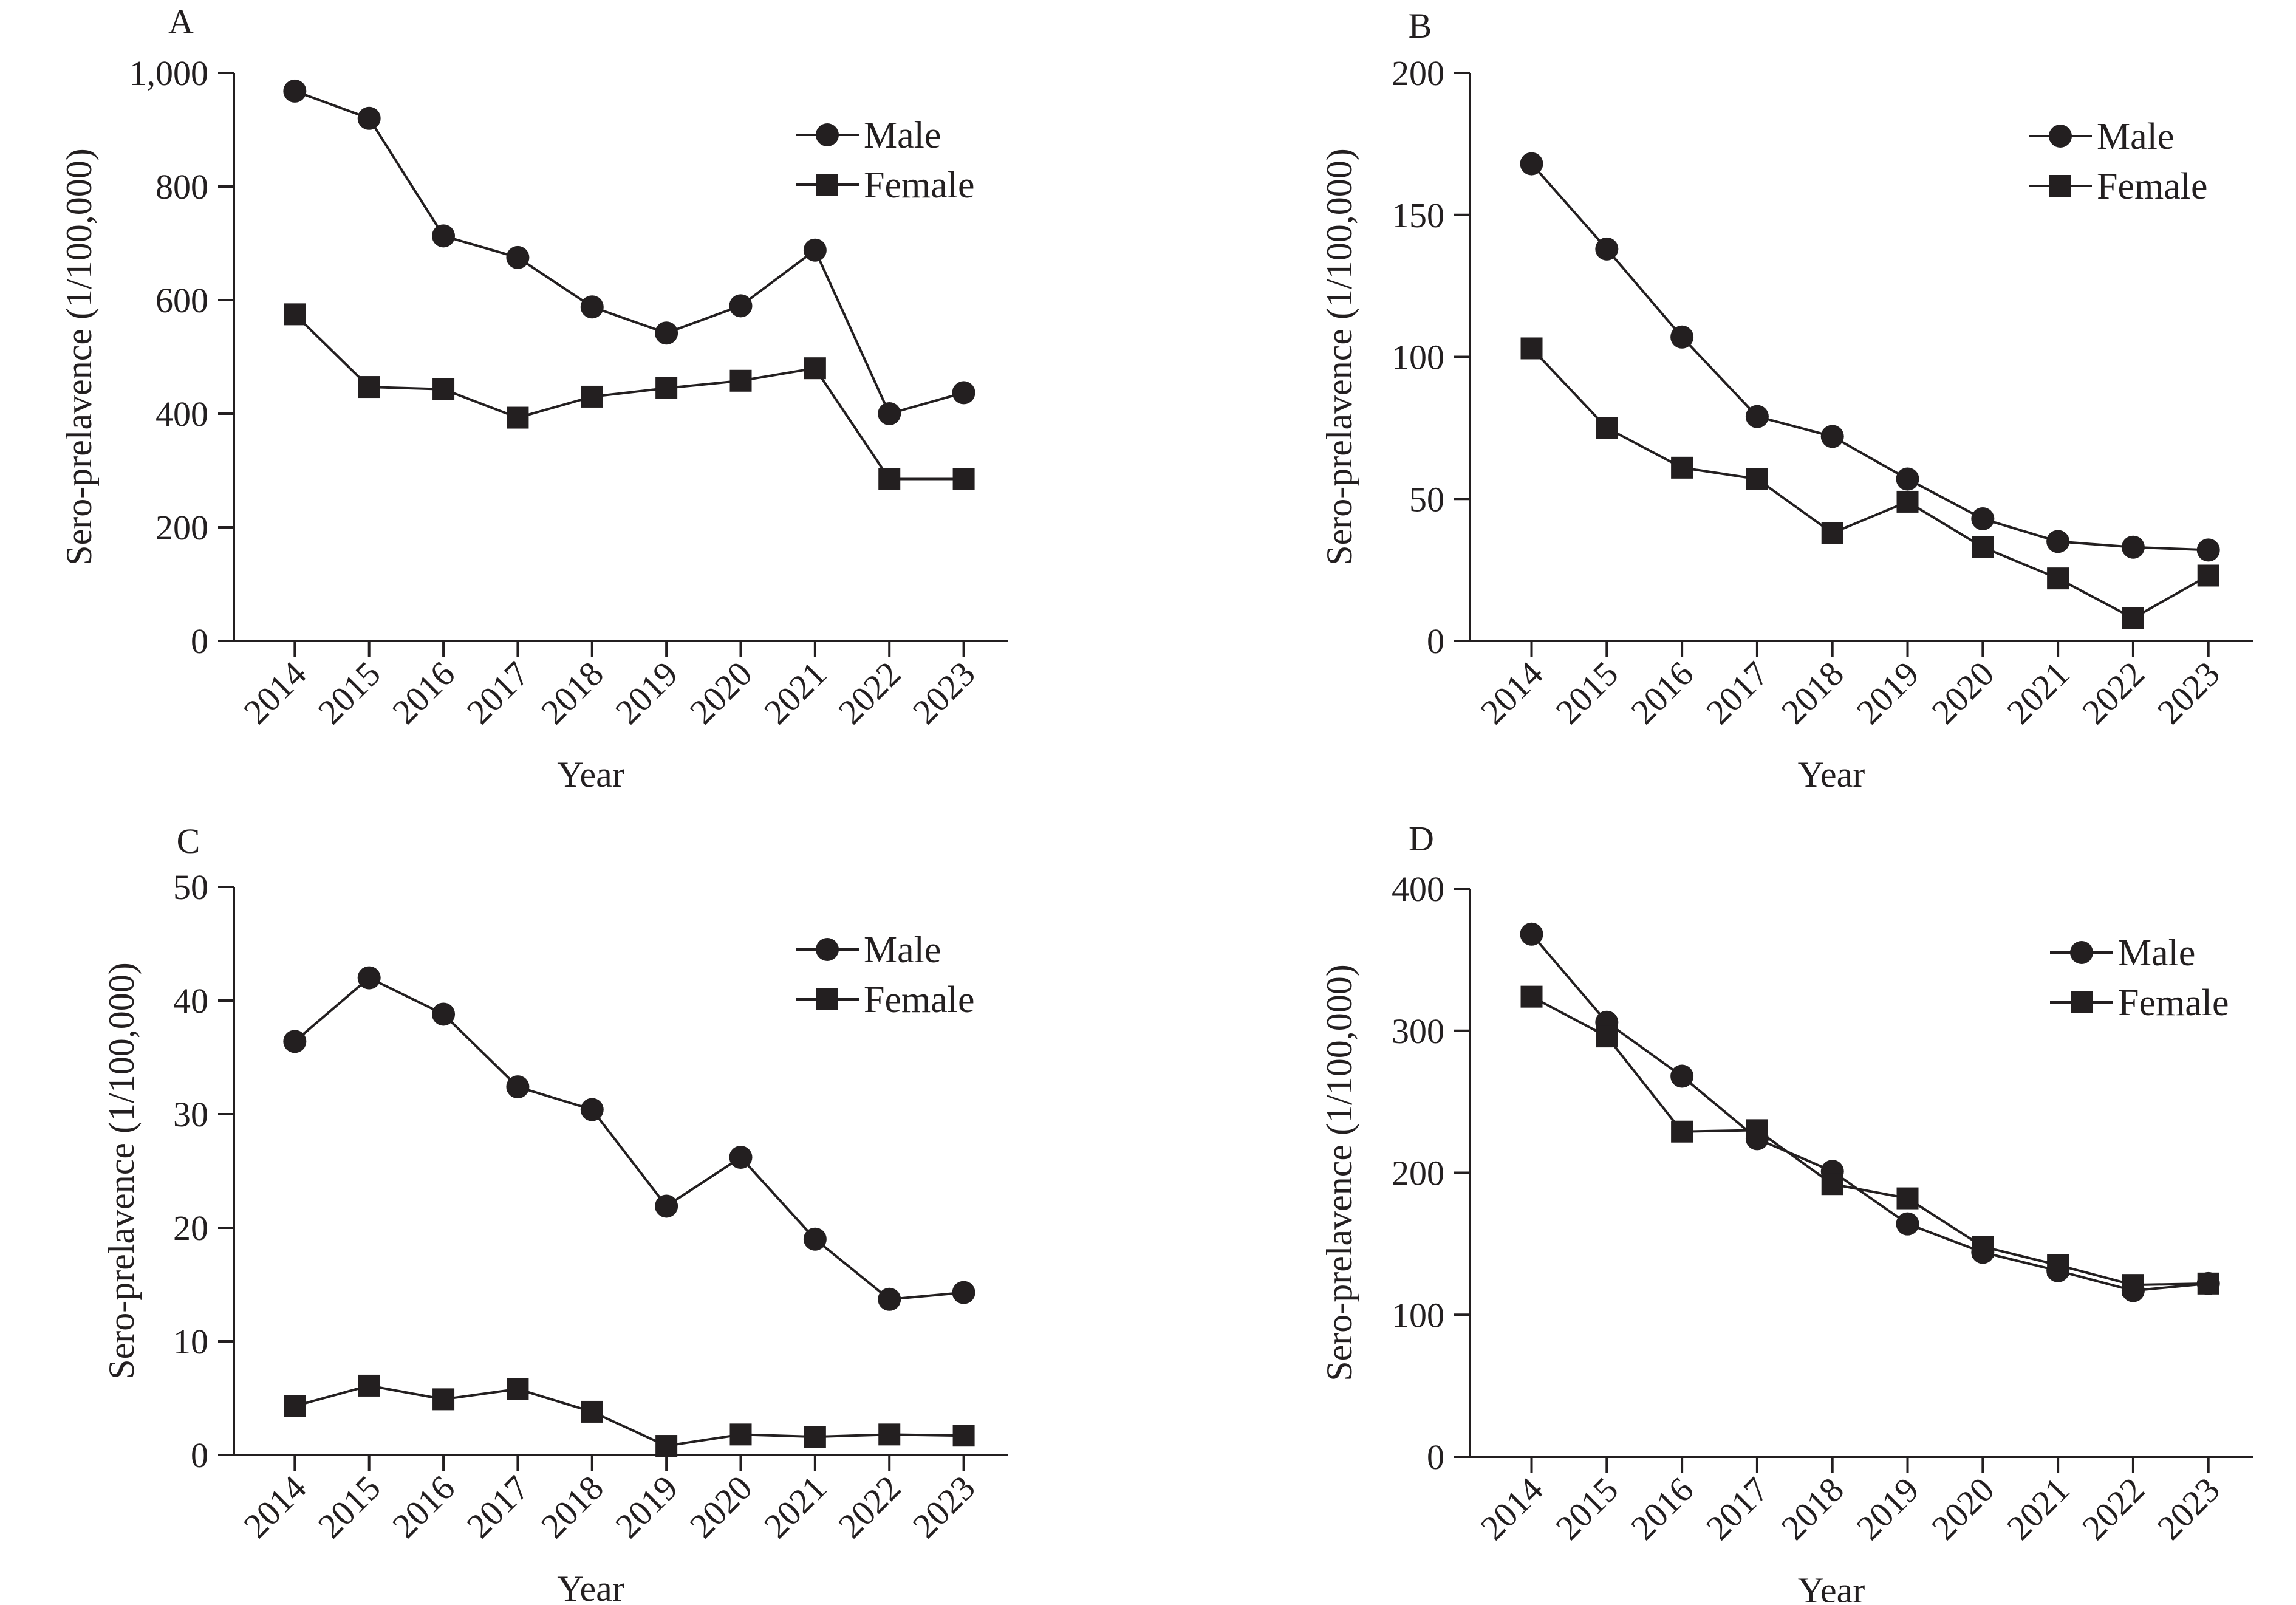 This screenshot has width=2296, height=1605. Describe the element at coordinates (2135, 136) in the screenshot. I see `legend-label-male: Male` at that location.